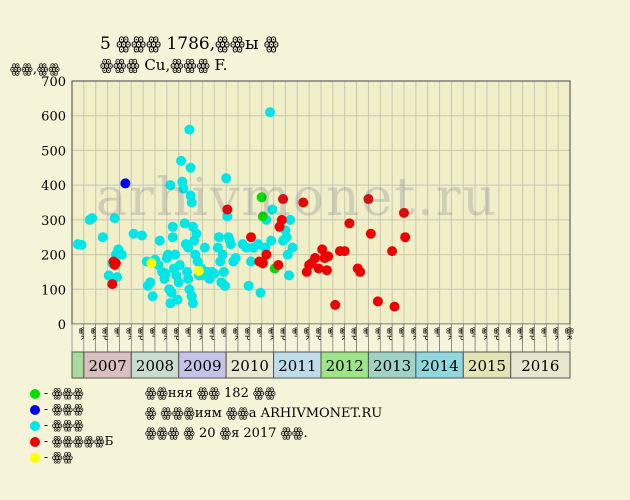  What do you see at coordinates (53, 151) in the screenshot?
I see `y-tick-label: 500` at bounding box center [53, 151].